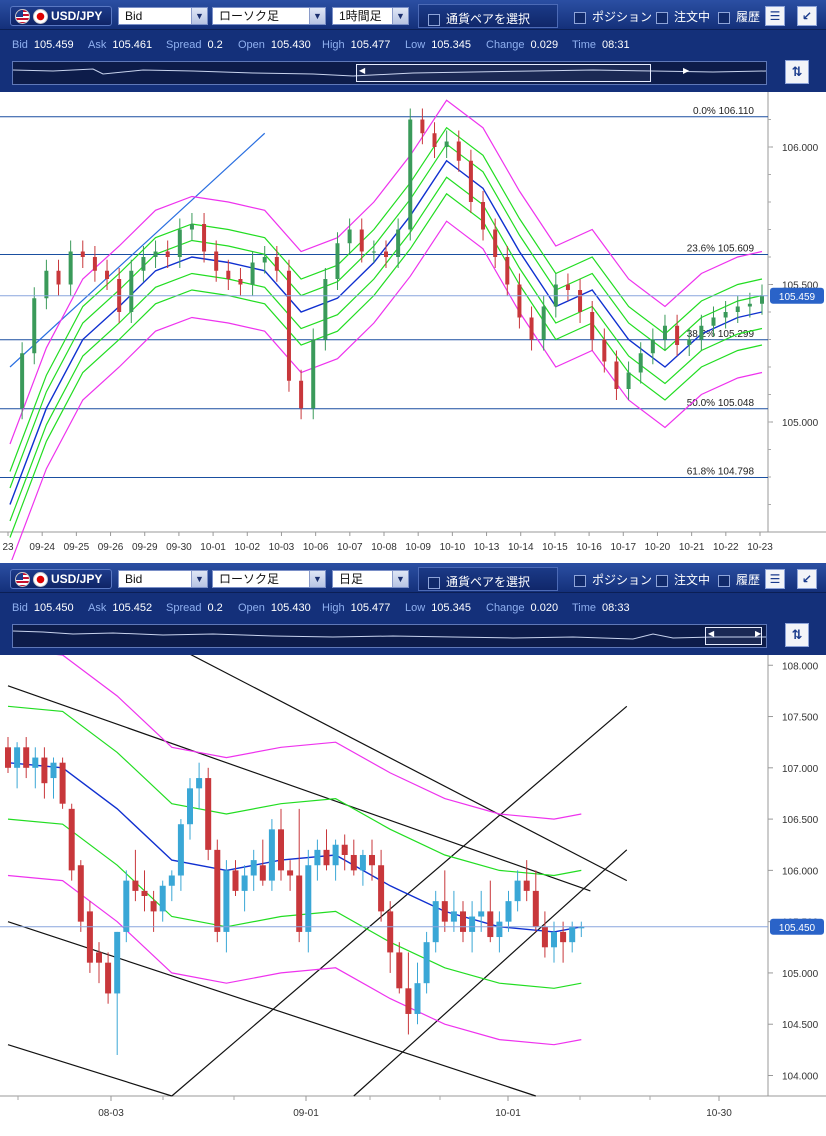 The height and width of the screenshot is (1136, 826). I want to click on high-label: High, so click(333, 45).